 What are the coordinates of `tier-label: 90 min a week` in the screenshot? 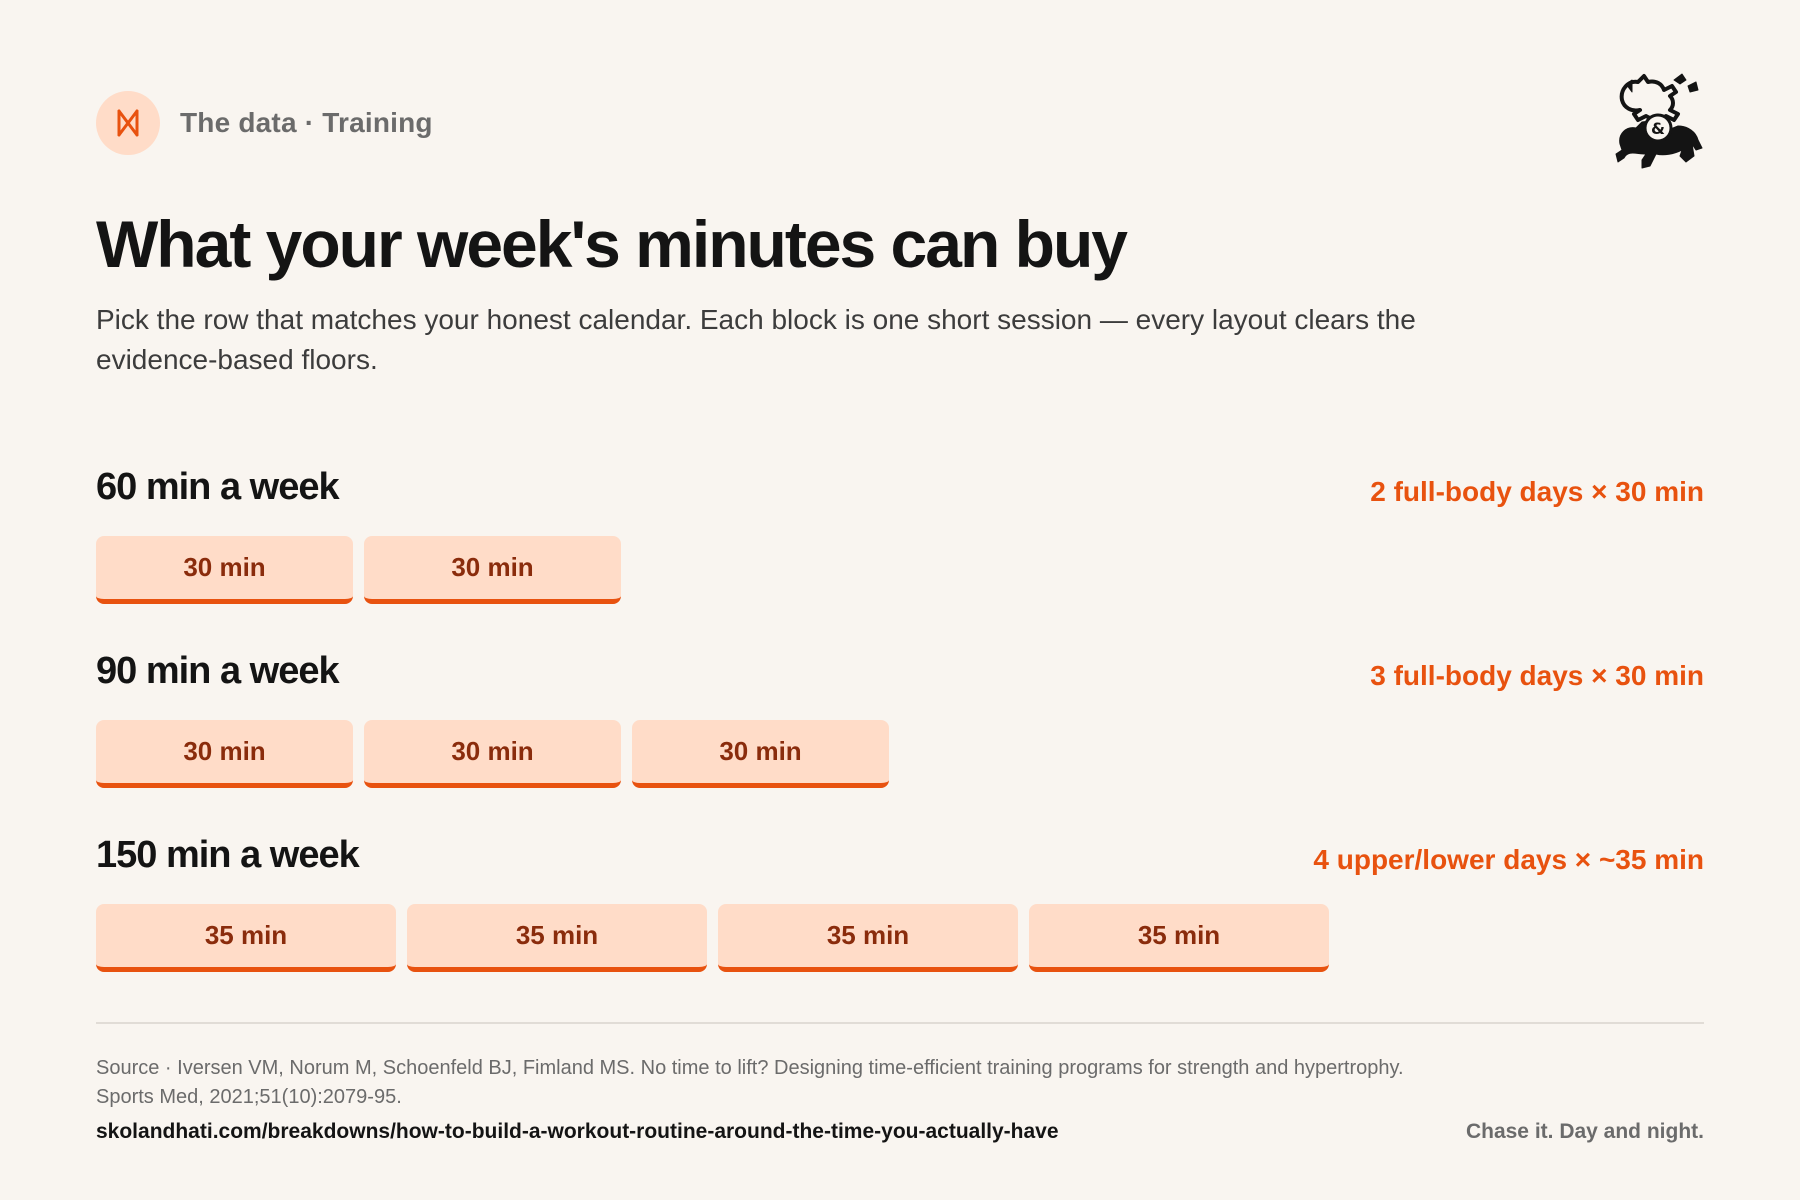 It's located at (218, 671).